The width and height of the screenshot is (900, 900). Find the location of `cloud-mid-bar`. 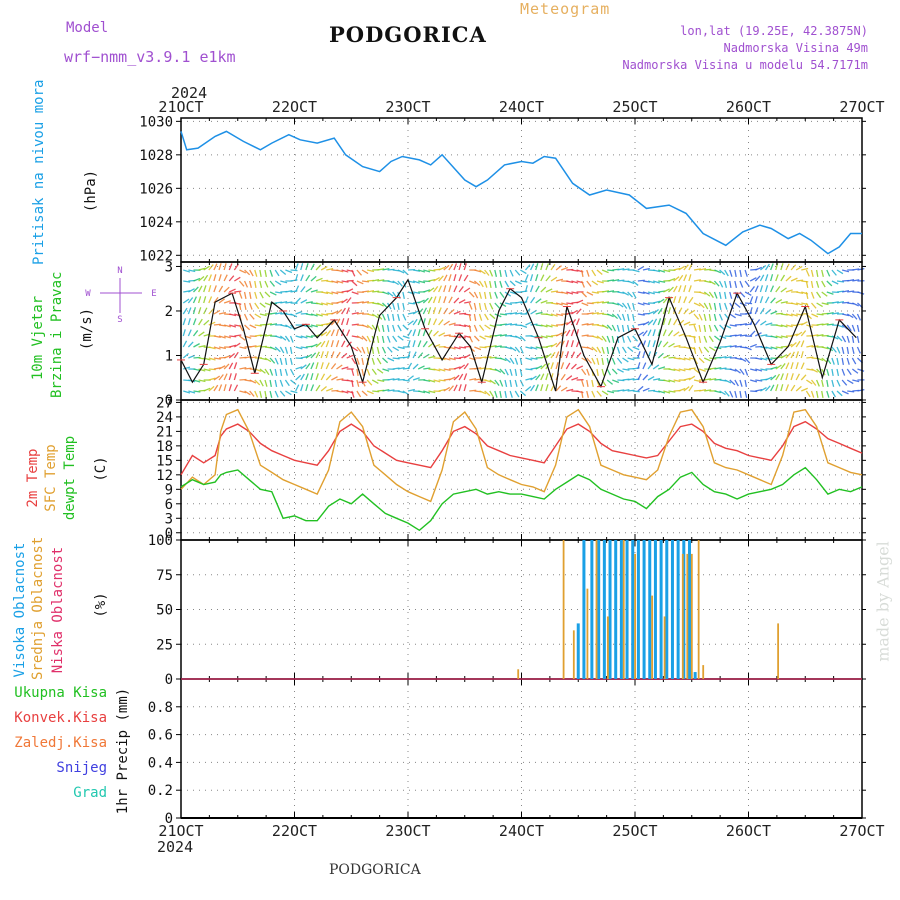

cloud-mid-bar is located at coordinates (587, 633).